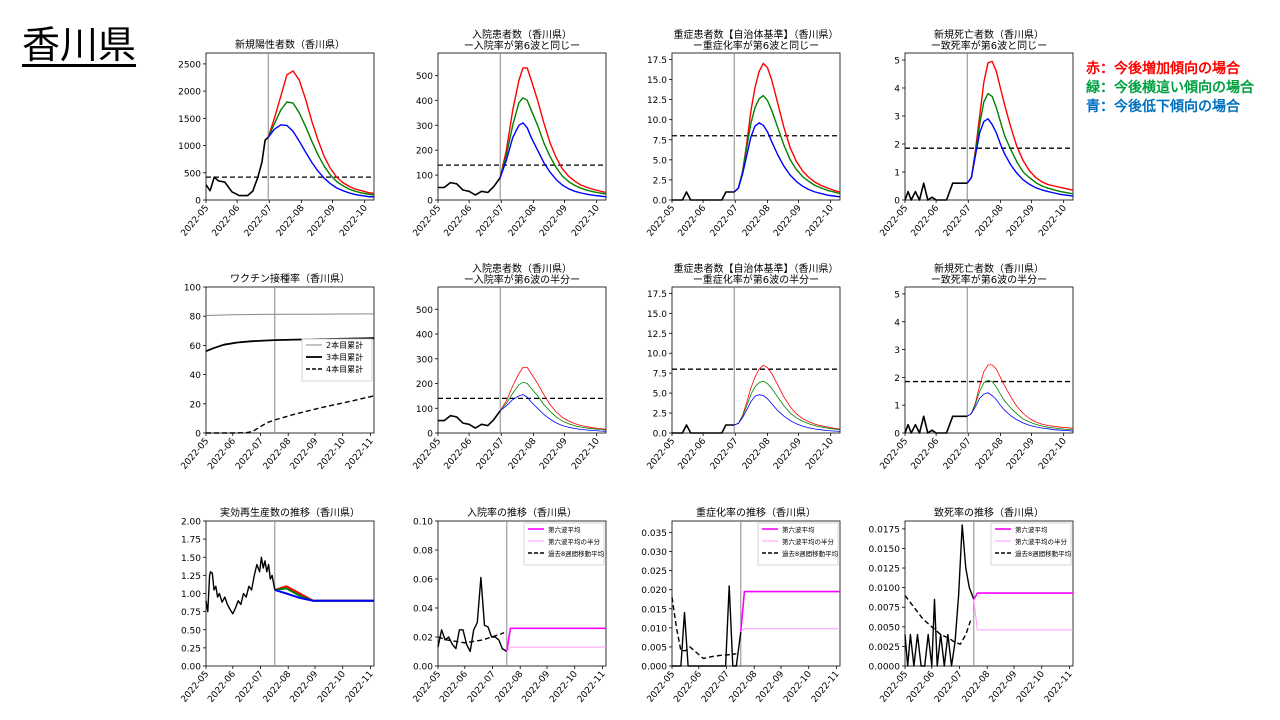 The height and width of the screenshot is (720, 1280). I want to click on x-tick-label: 2022-10, so click(586, 453).